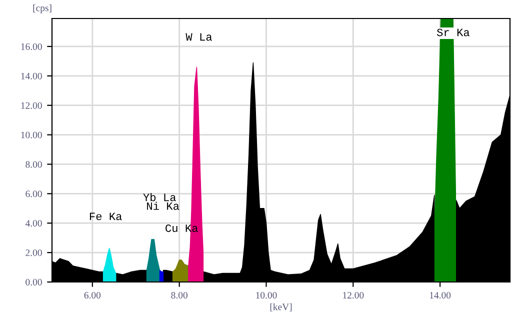 This screenshot has height=320, width=532. What do you see at coordinates (34, 282) in the screenshot?
I see `y-tick-label: 0.00` at bounding box center [34, 282].